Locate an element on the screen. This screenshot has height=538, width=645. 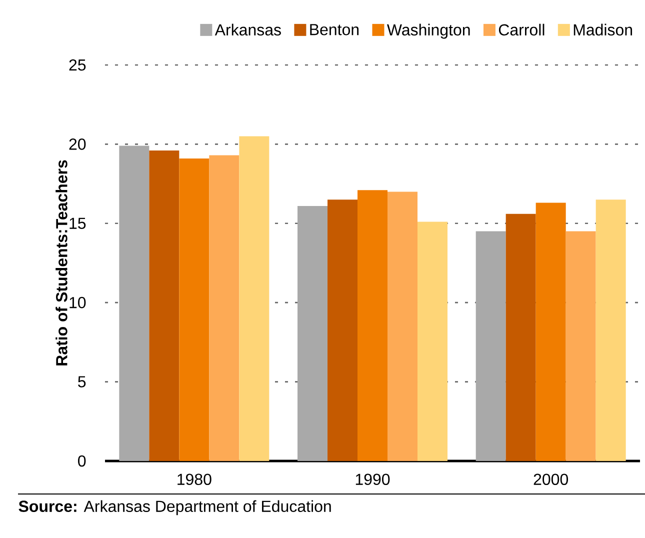
x-tick-label: 1980 is located at coordinates (195, 480).